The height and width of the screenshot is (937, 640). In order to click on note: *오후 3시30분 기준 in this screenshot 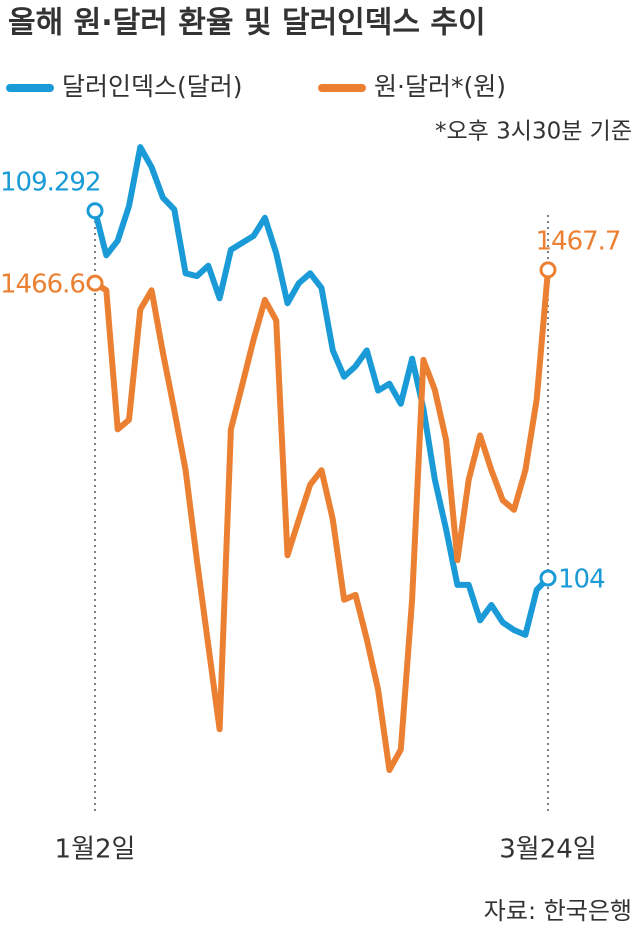, I will do `click(533, 132)`.